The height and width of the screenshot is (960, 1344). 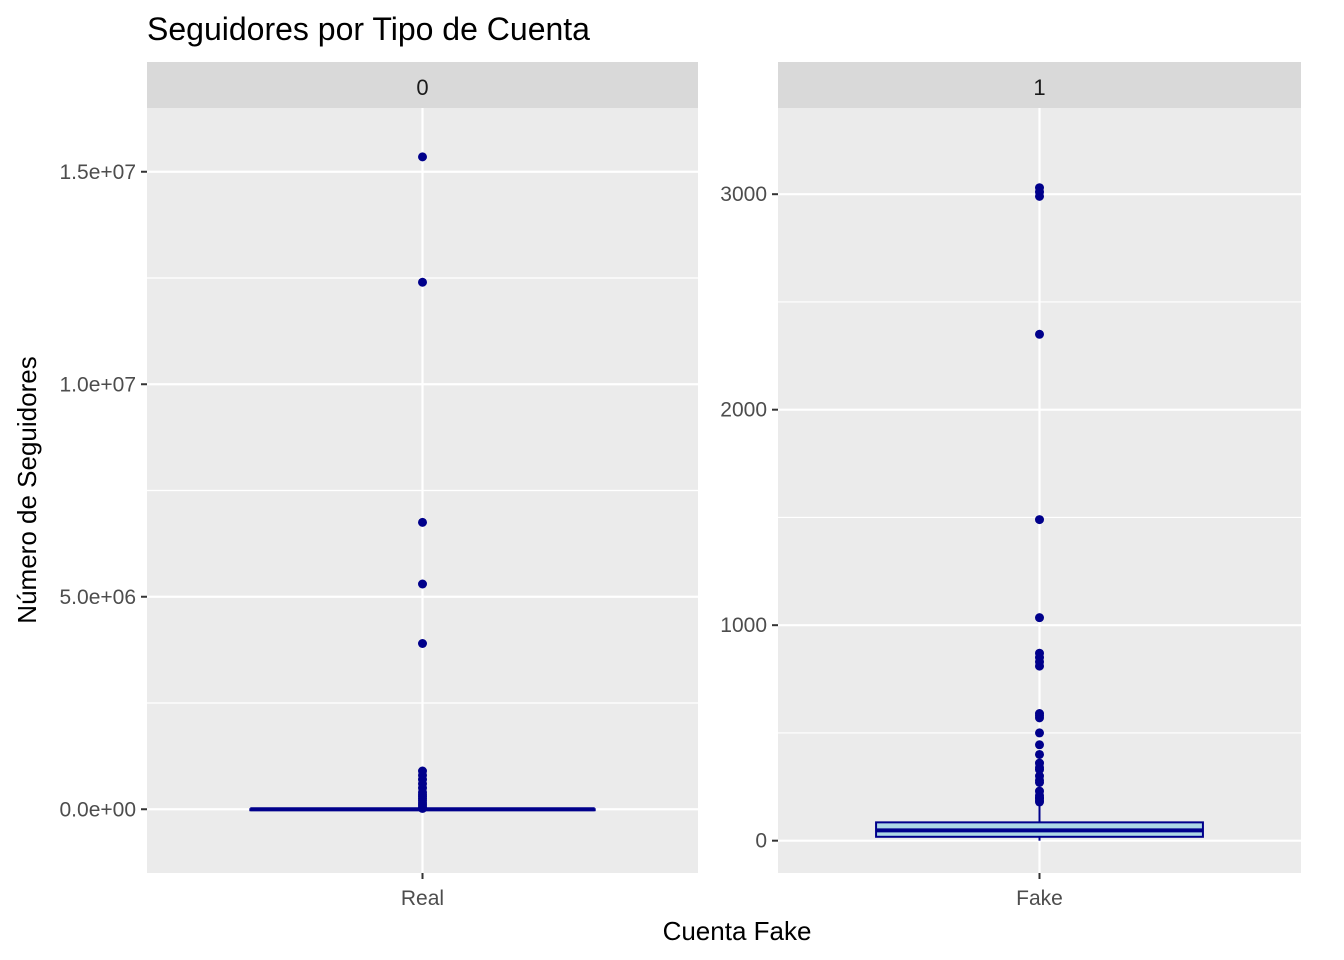 What do you see at coordinates (422, 87) in the screenshot?
I see `facet-strip-label: 0` at bounding box center [422, 87].